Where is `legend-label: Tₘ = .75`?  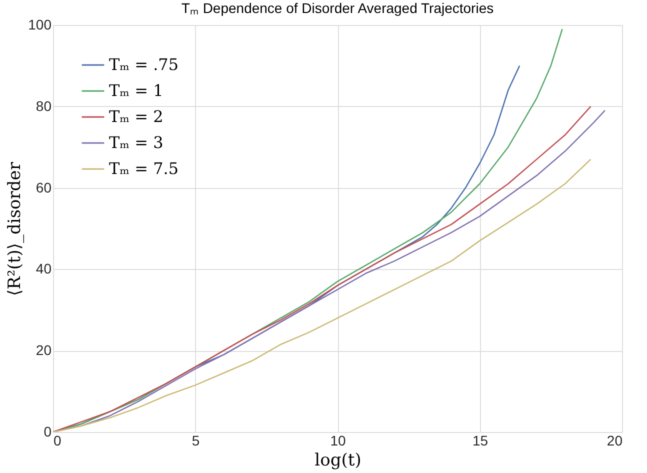 legend-label: Tₘ = .75 is located at coordinates (144, 64).